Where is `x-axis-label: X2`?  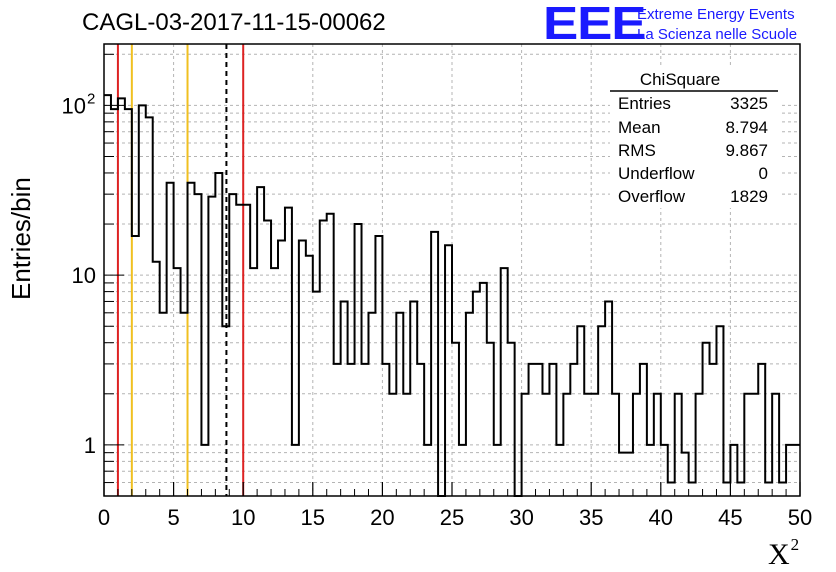 x-axis-label: X2 is located at coordinates (783, 553).